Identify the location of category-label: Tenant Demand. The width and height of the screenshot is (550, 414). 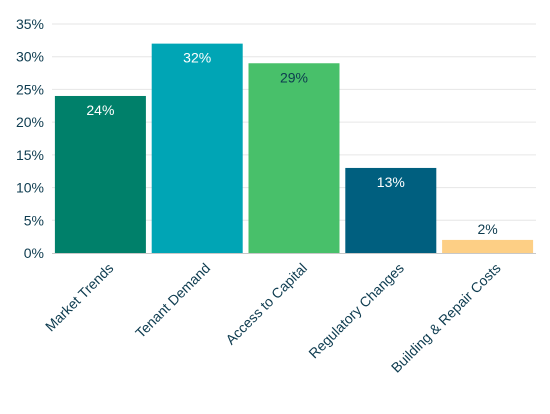
(172, 300).